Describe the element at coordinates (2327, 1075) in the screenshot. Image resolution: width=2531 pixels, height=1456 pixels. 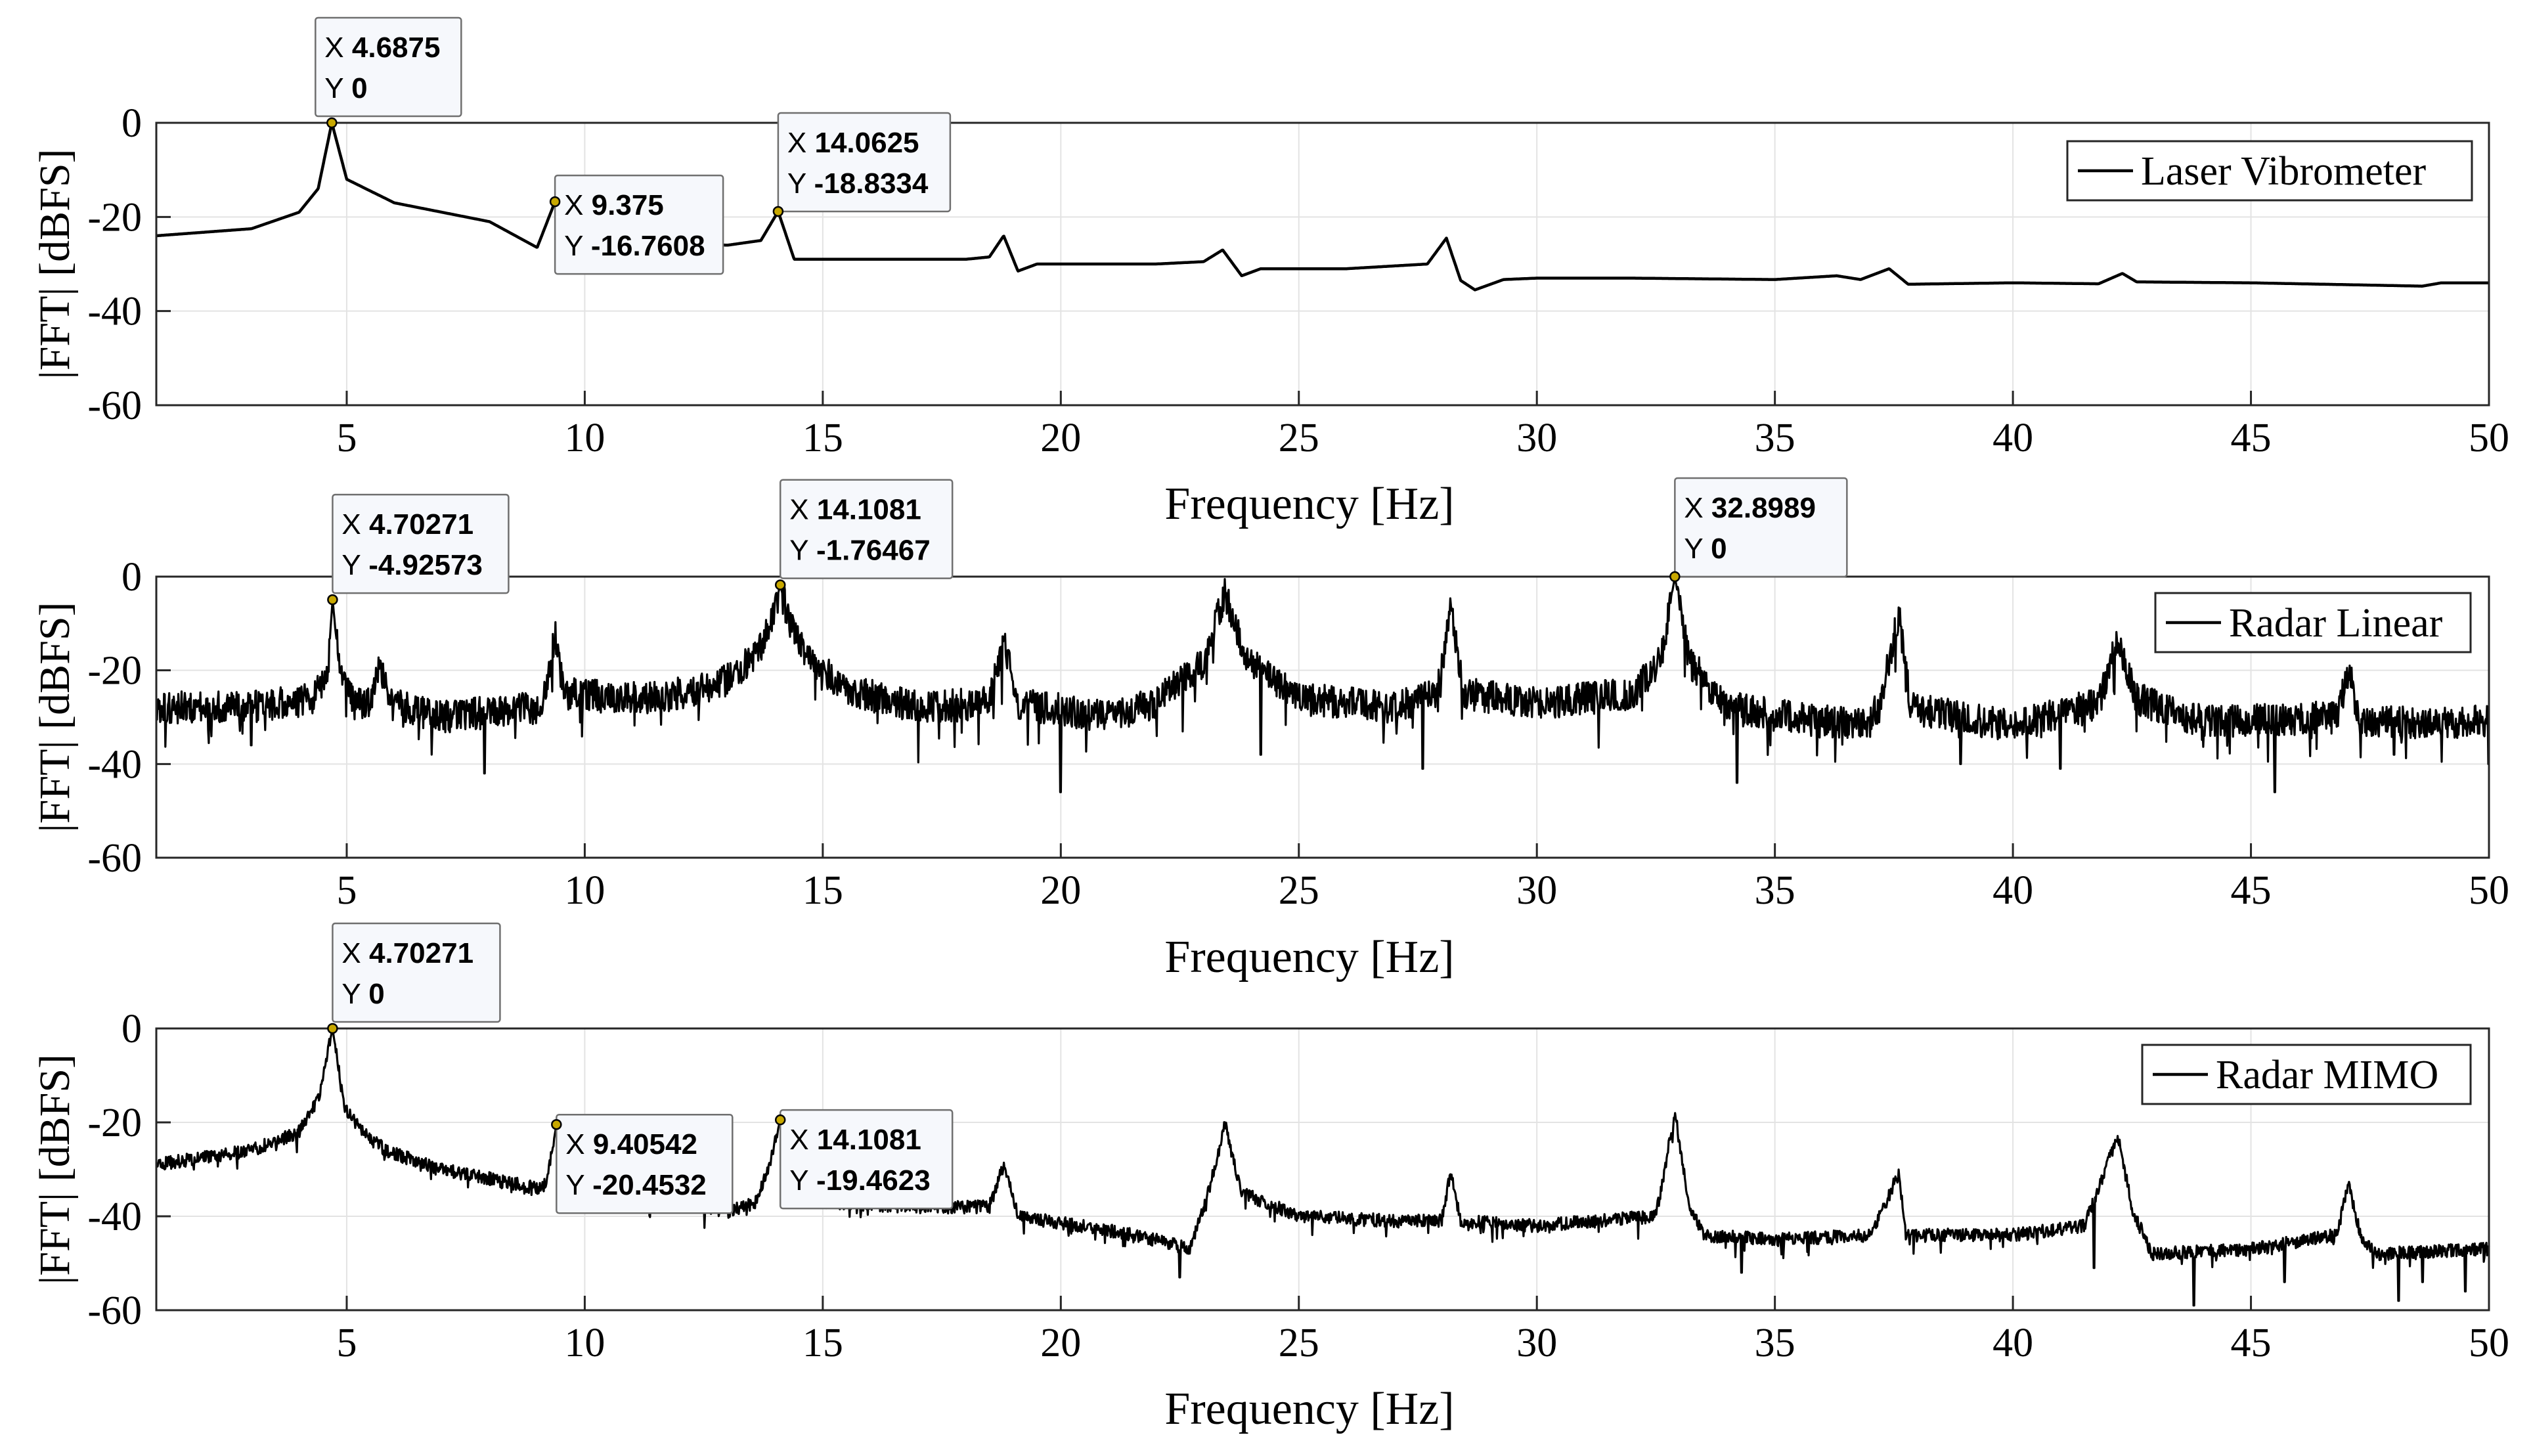
I see `legend-label: Radar MIMO` at that location.